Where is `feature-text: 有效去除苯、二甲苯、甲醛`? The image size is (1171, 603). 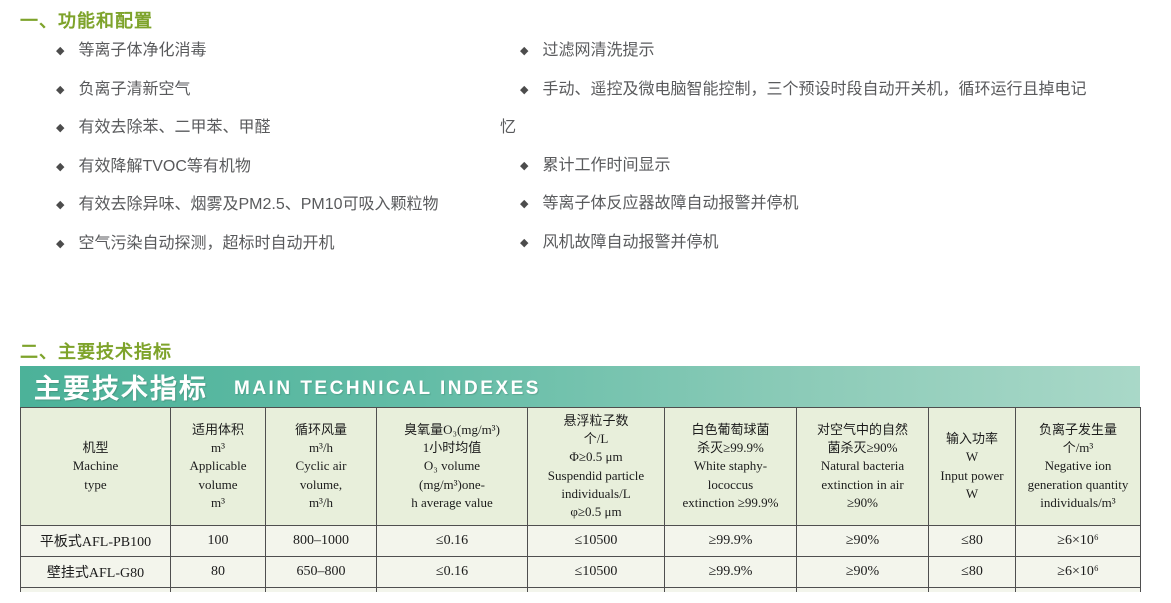
feature-text: 有效去除苯、二甲苯、甲醛 is located at coordinates (174, 127).